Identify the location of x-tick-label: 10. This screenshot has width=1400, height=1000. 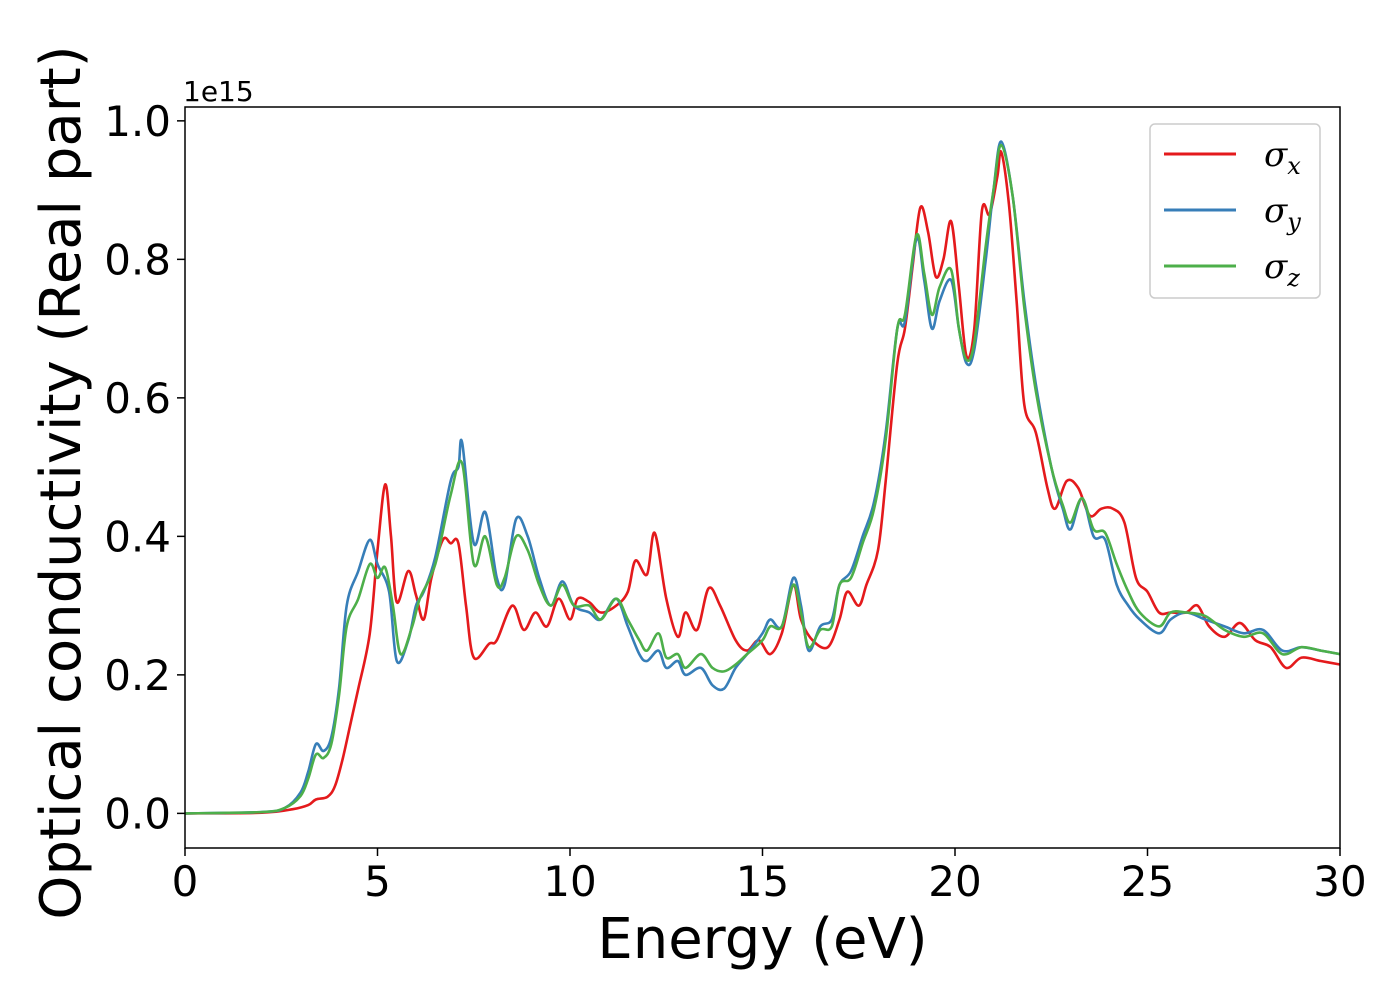
(569, 881).